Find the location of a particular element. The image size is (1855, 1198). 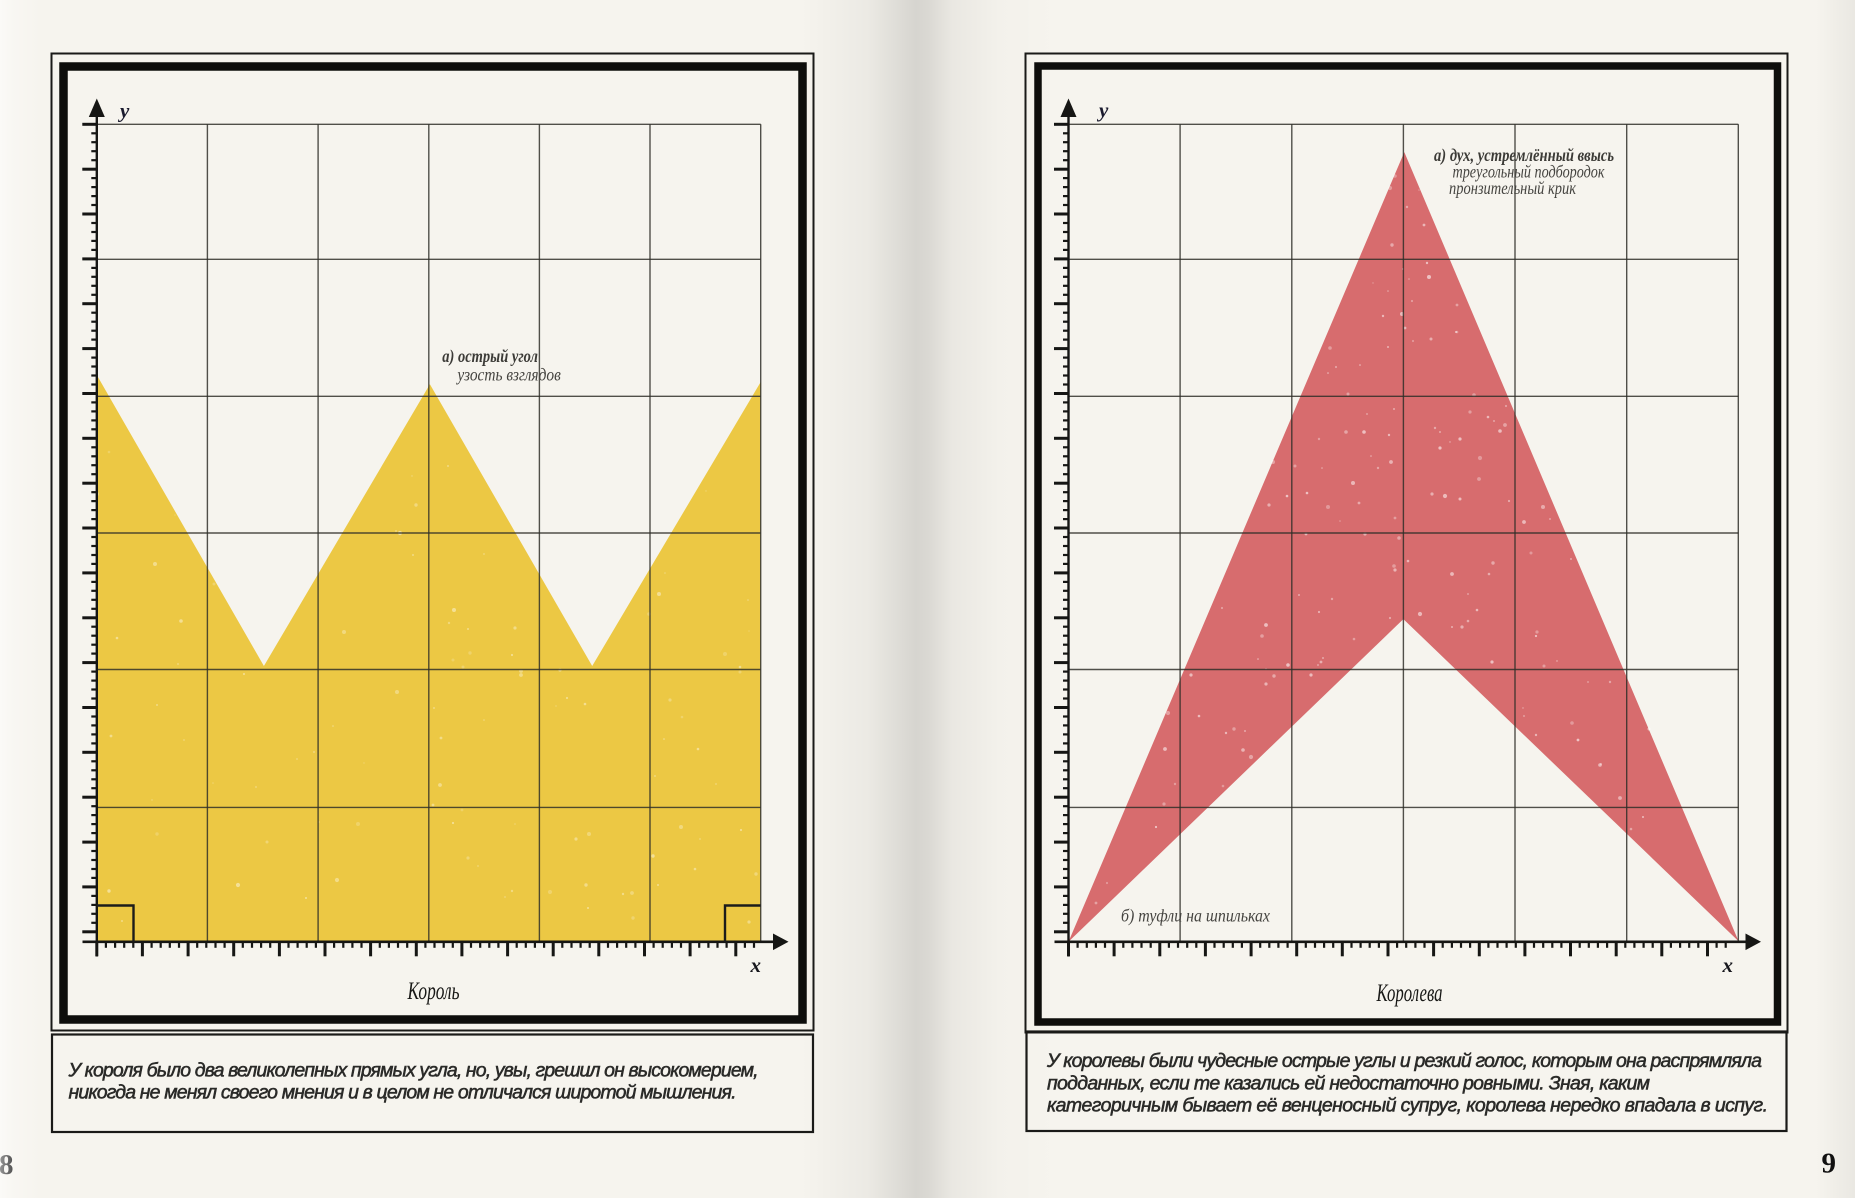

svg-text: Король is located at coordinates (433, 991).